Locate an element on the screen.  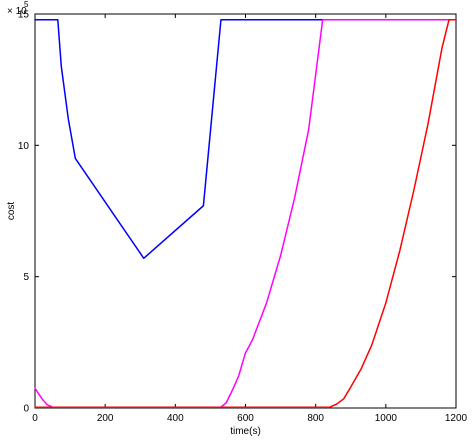
y-tick-label: 0 is located at coordinates (26, 409).